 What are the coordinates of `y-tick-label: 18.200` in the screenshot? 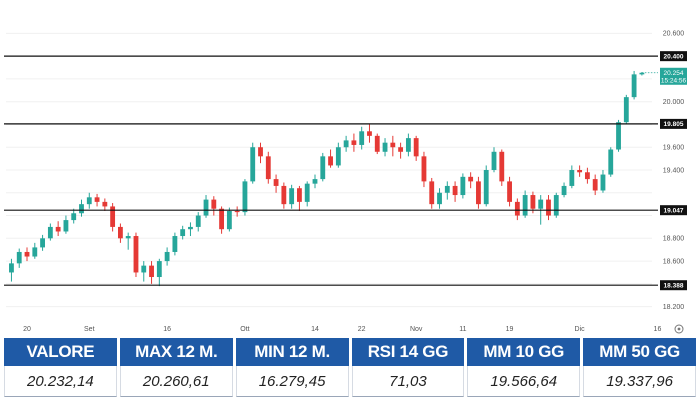 It's located at (674, 307).